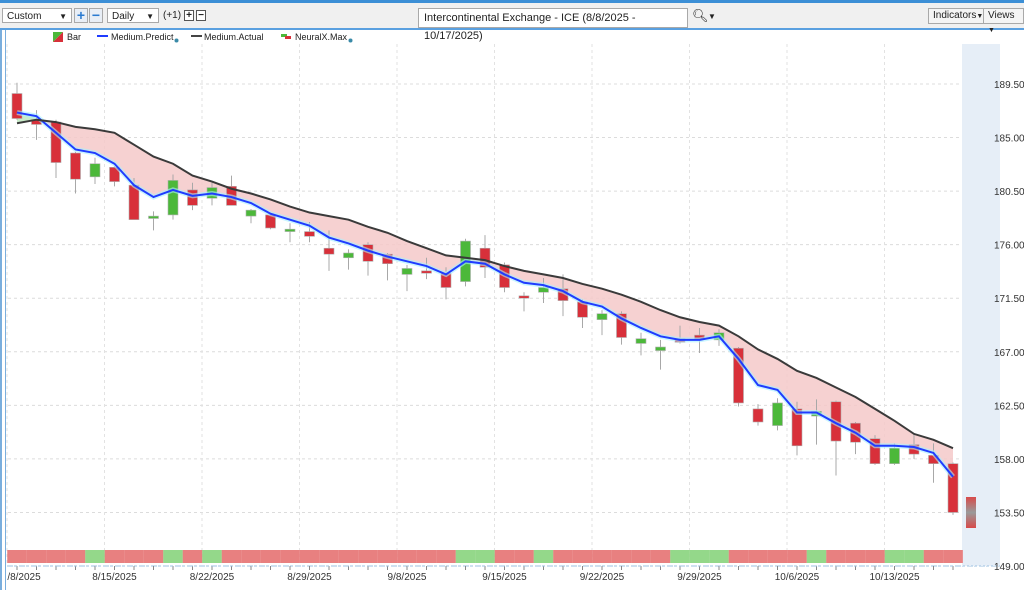 The image size is (1024, 590). I want to click on views-label: Views, so click(1001, 15).